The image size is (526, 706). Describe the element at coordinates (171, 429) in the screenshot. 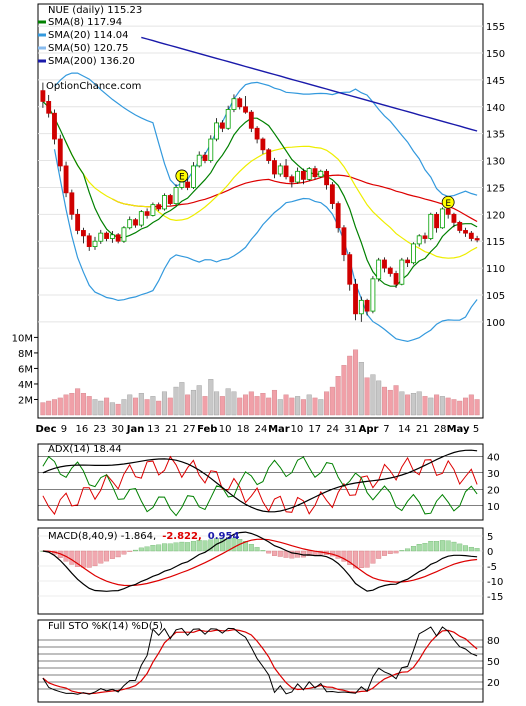

I see `date-tick-label: 21` at that location.